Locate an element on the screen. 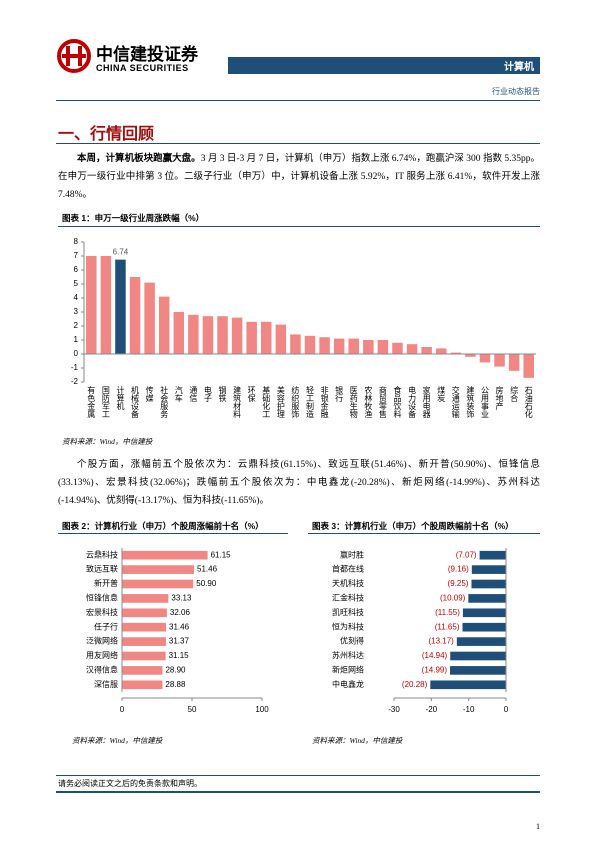  data-label: (11.55) is located at coordinates (447, 612).